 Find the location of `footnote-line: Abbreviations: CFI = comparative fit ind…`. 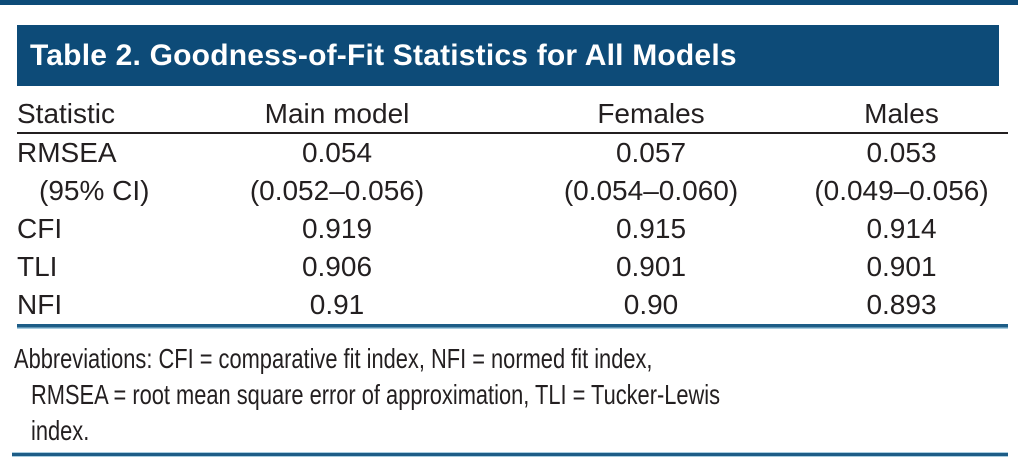

footnote-line: Abbreviations: CFI = comparative fit ind… is located at coordinates (333, 358).